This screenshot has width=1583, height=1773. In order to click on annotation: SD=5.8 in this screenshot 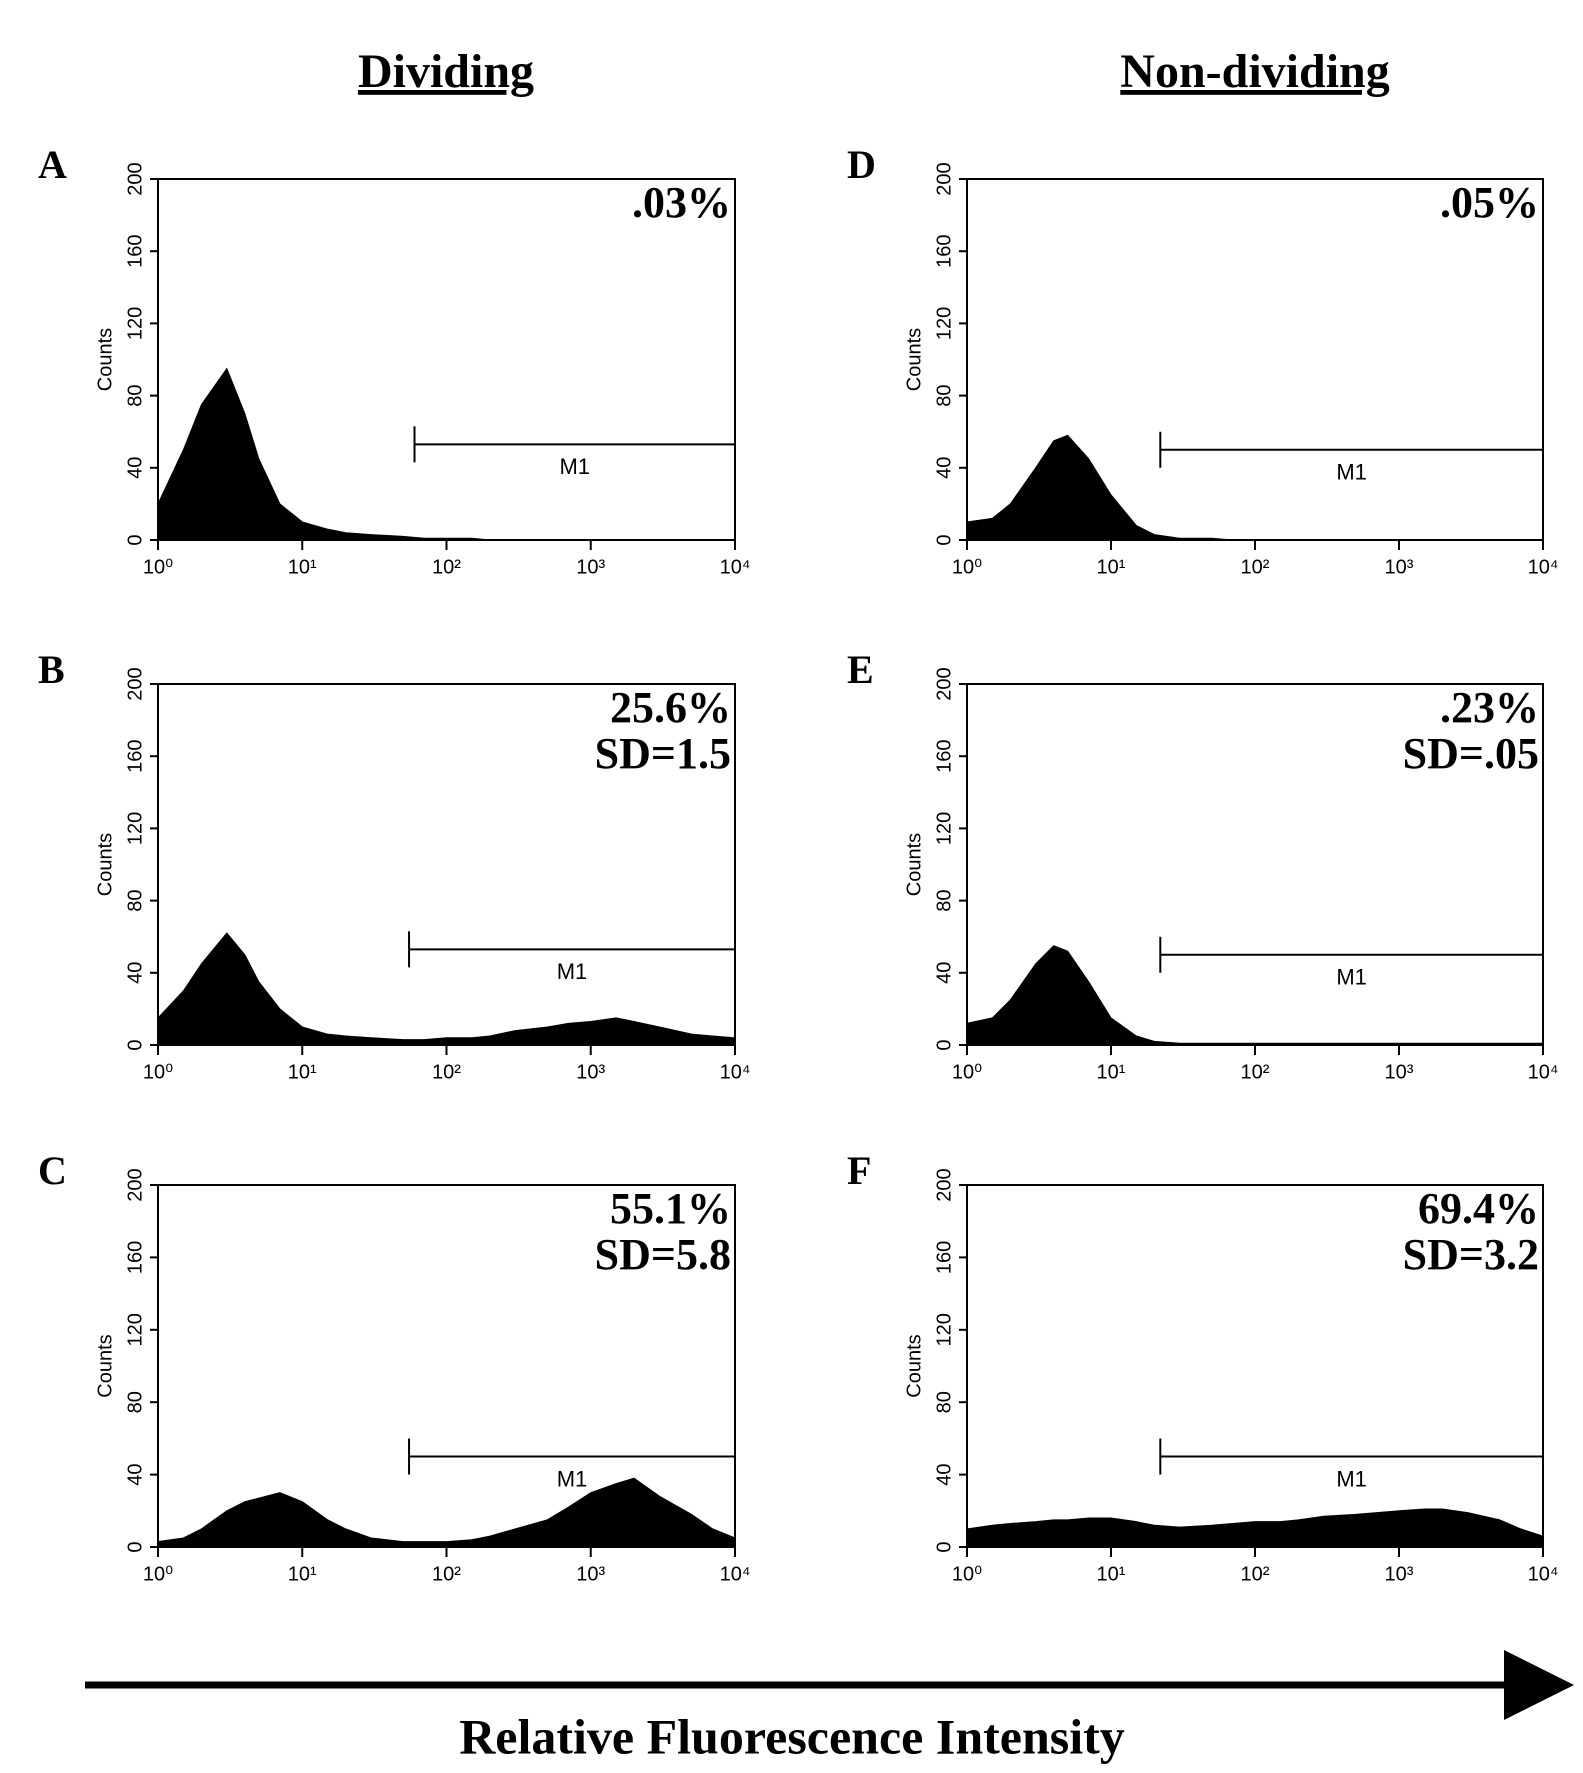, I will do `click(663, 1254)`.